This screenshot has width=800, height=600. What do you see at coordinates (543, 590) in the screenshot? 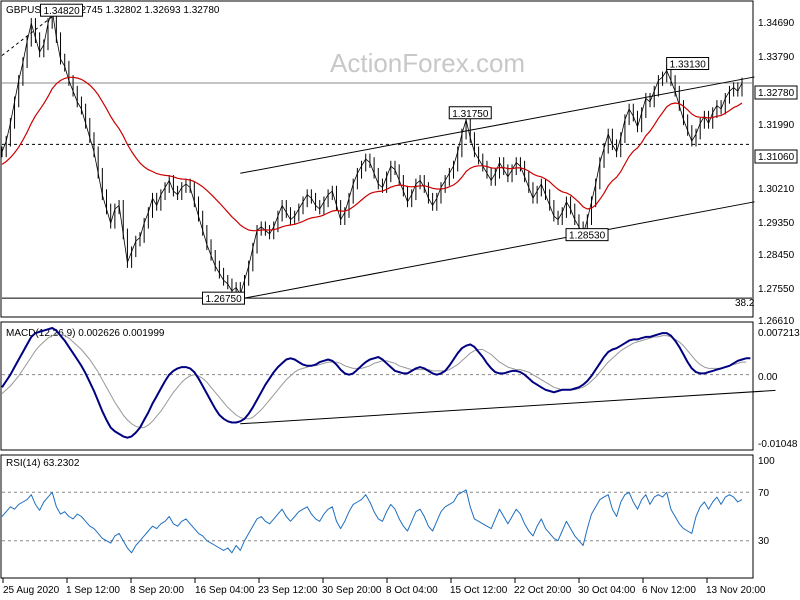
I see `x-tick-label: 22 Oct 20:00` at bounding box center [543, 590].